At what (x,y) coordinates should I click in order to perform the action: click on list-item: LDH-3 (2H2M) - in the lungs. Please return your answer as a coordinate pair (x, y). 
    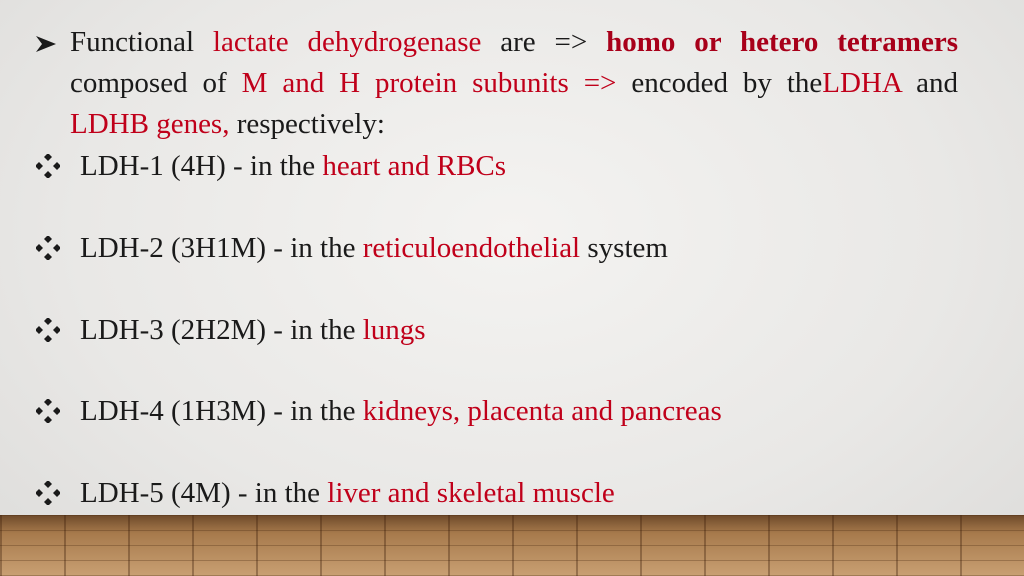
    Looking at the image, I should click on (253, 330).